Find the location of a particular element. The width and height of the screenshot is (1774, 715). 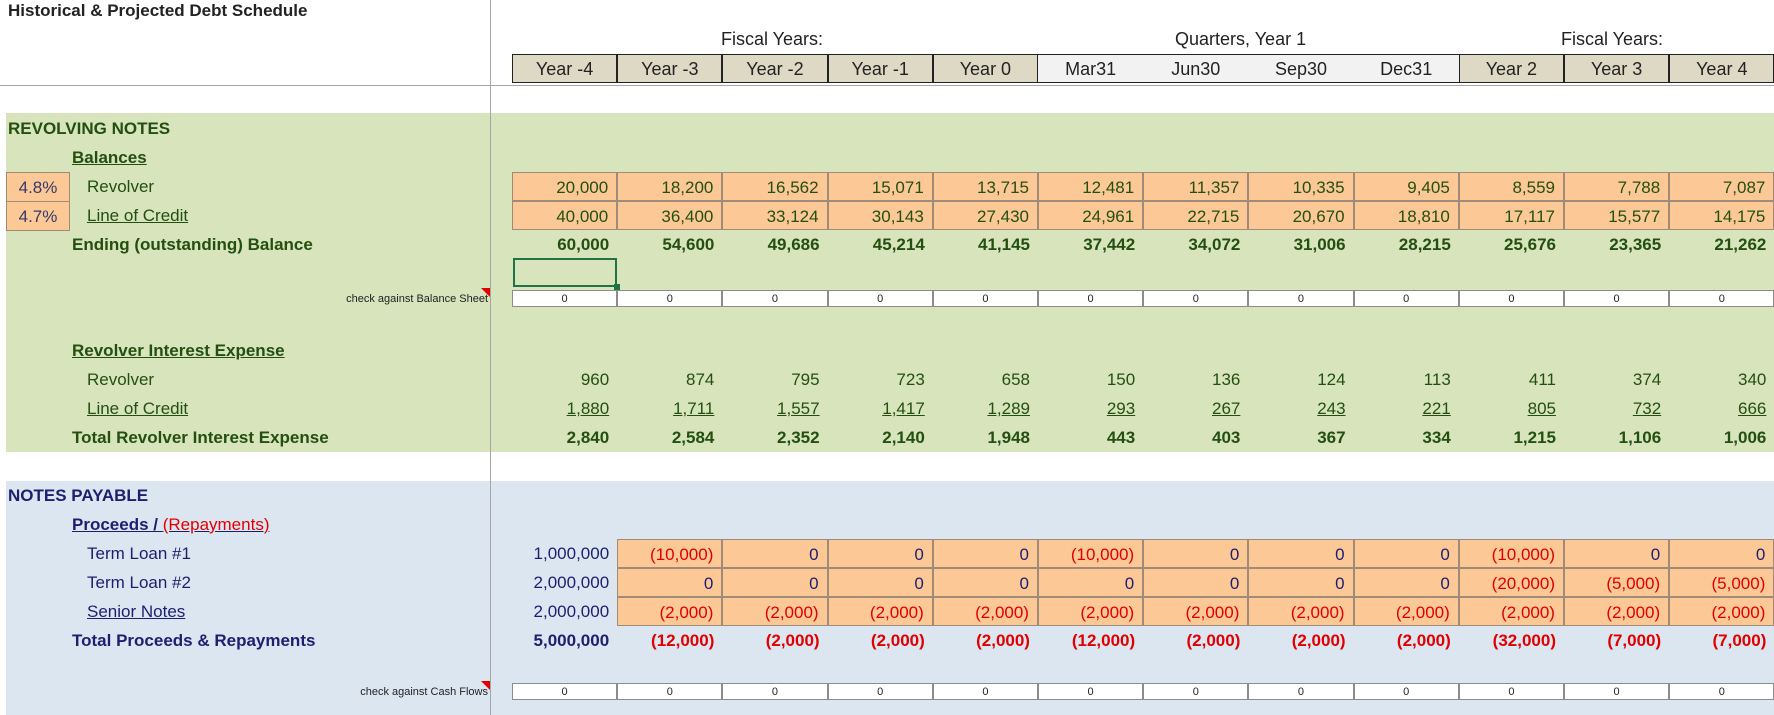

value-cell: 33,124 is located at coordinates (775, 215).